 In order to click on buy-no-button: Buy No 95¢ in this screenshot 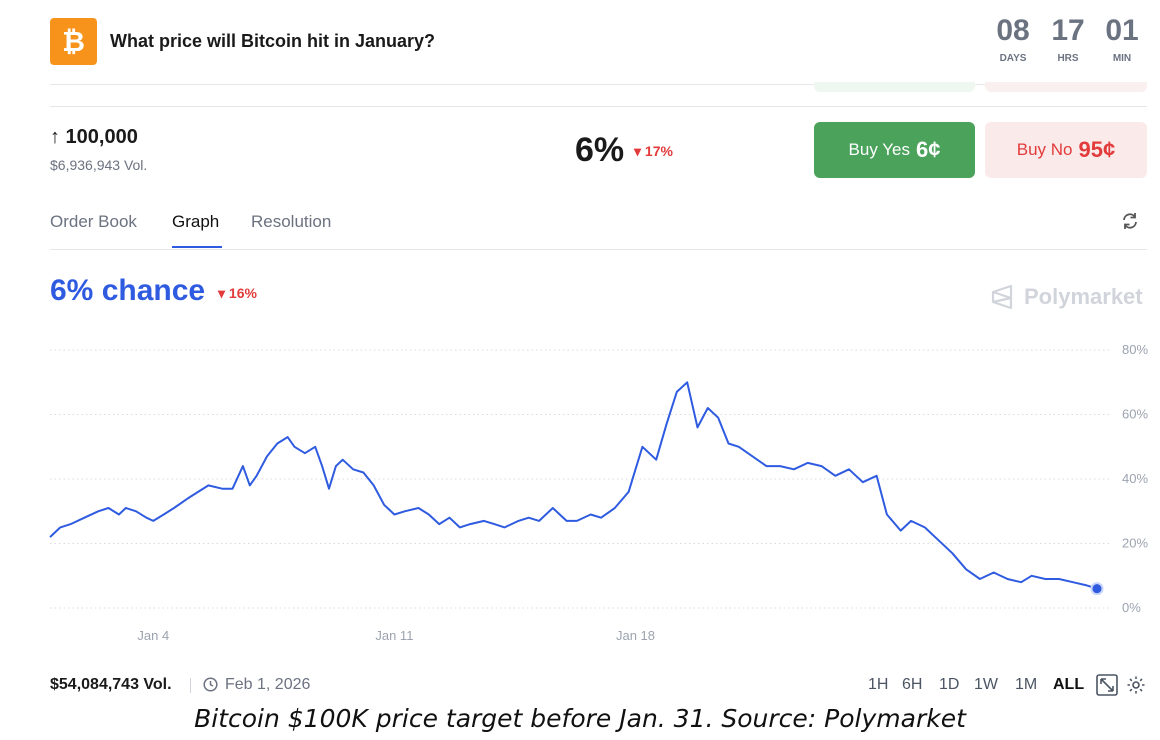, I will do `click(1066, 150)`.